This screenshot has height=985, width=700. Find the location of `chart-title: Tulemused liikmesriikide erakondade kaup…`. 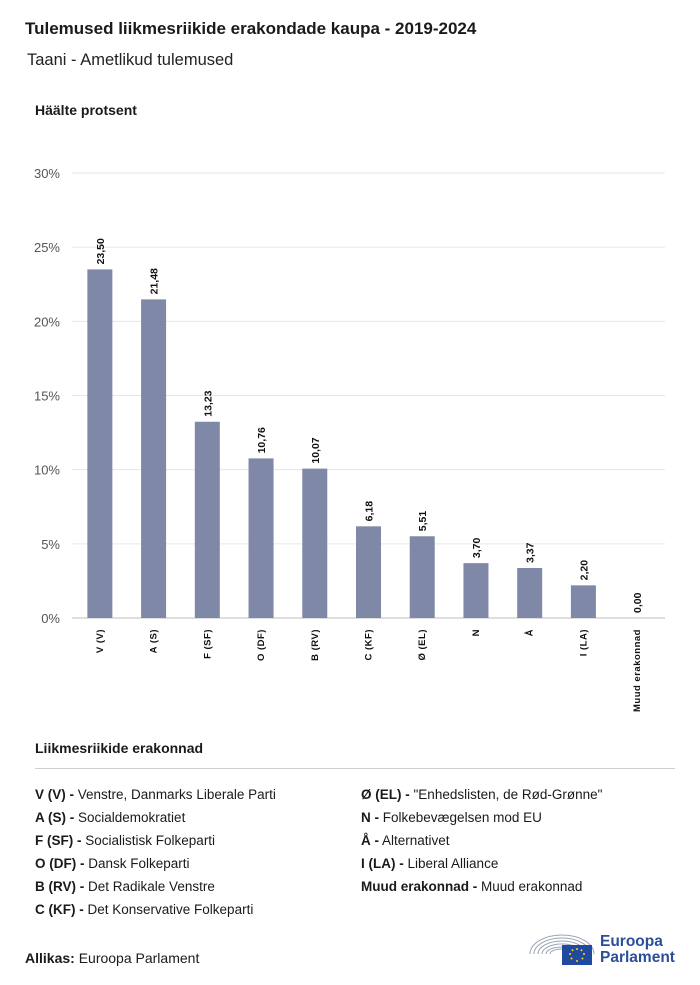

chart-title: Tulemused liikmesriikide erakondade kaup… is located at coordinates (251, 28).